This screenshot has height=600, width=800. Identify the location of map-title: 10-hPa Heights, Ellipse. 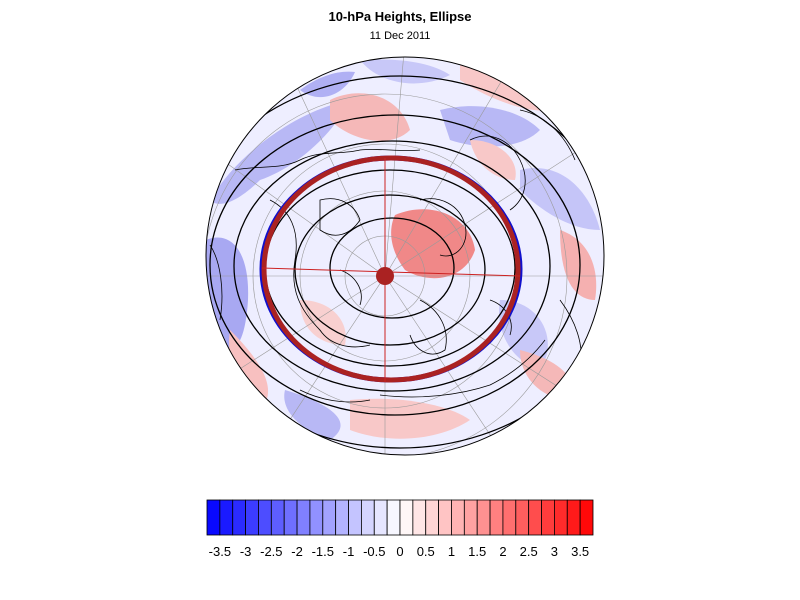
(400, 16).